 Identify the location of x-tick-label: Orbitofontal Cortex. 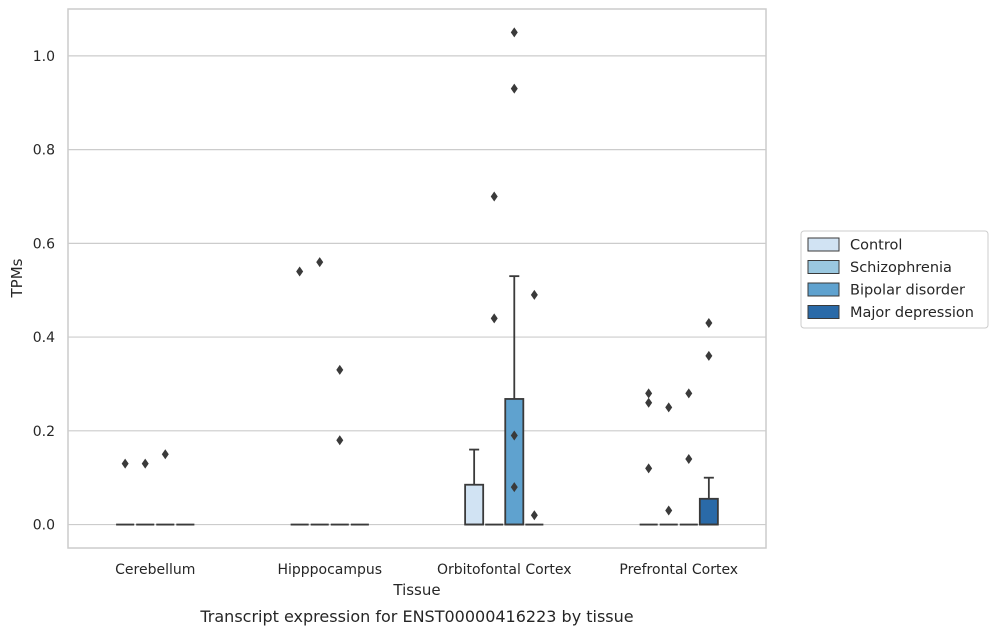
(504, 570).